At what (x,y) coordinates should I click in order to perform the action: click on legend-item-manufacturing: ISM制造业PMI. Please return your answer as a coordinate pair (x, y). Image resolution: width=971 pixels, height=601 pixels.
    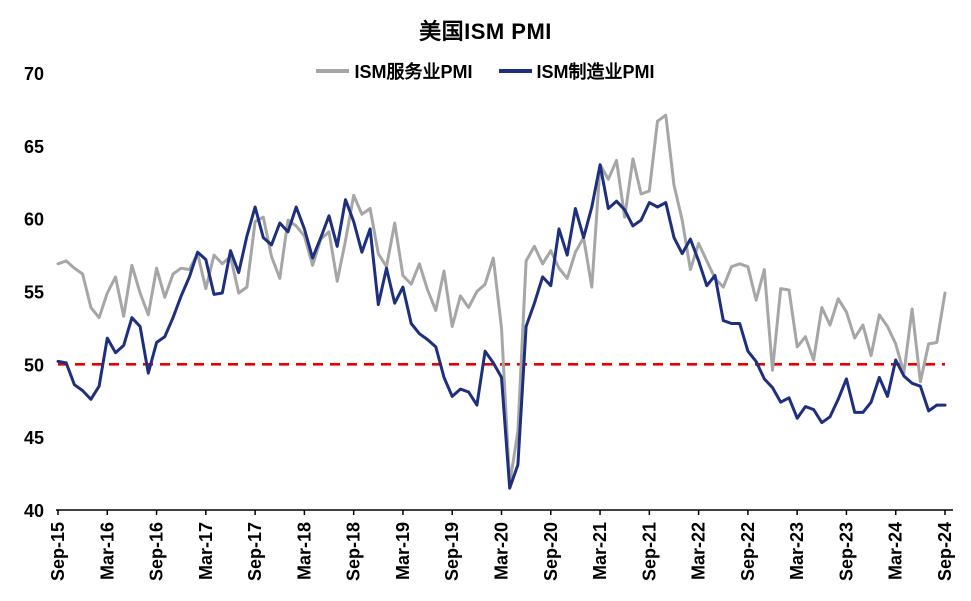
    Looking at the image, I should click on (576, 71).